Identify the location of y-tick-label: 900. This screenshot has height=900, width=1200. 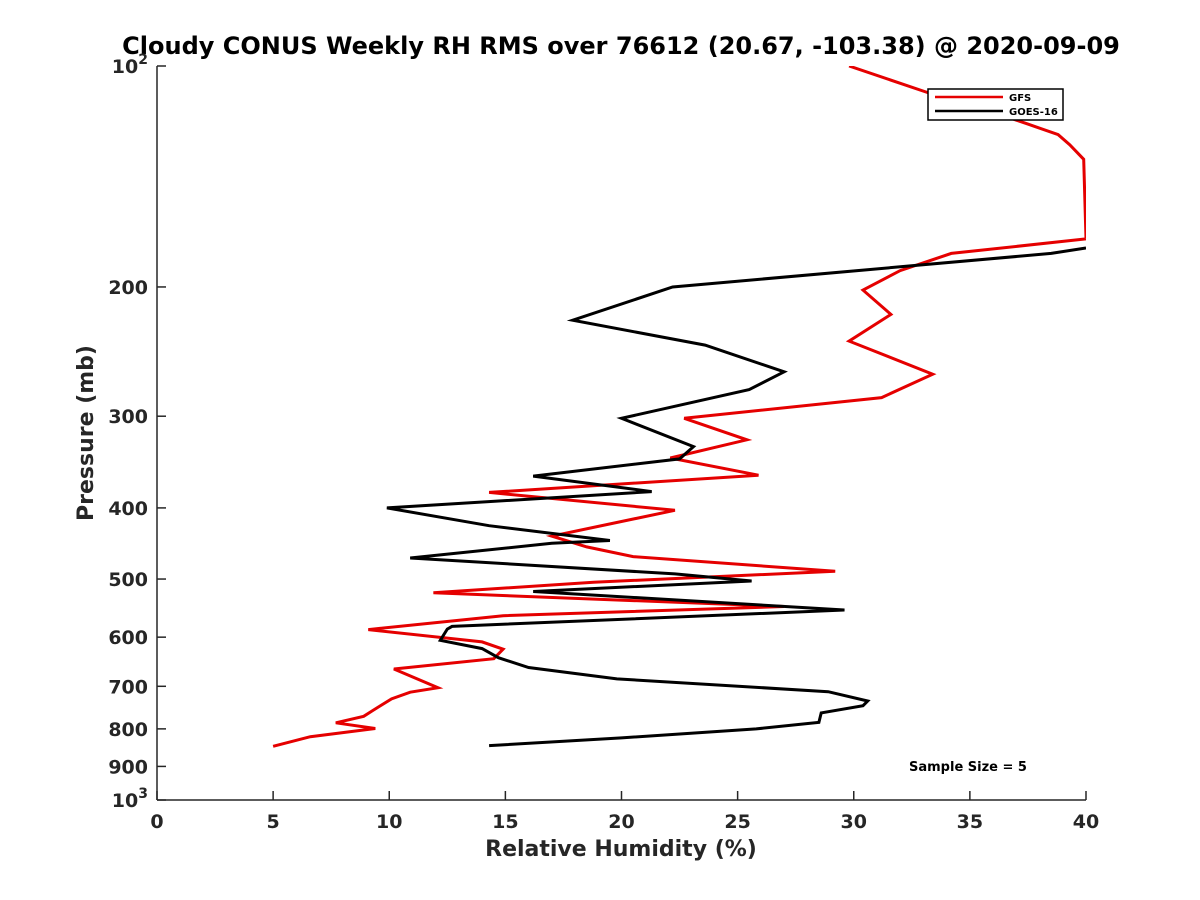
(128, 767).